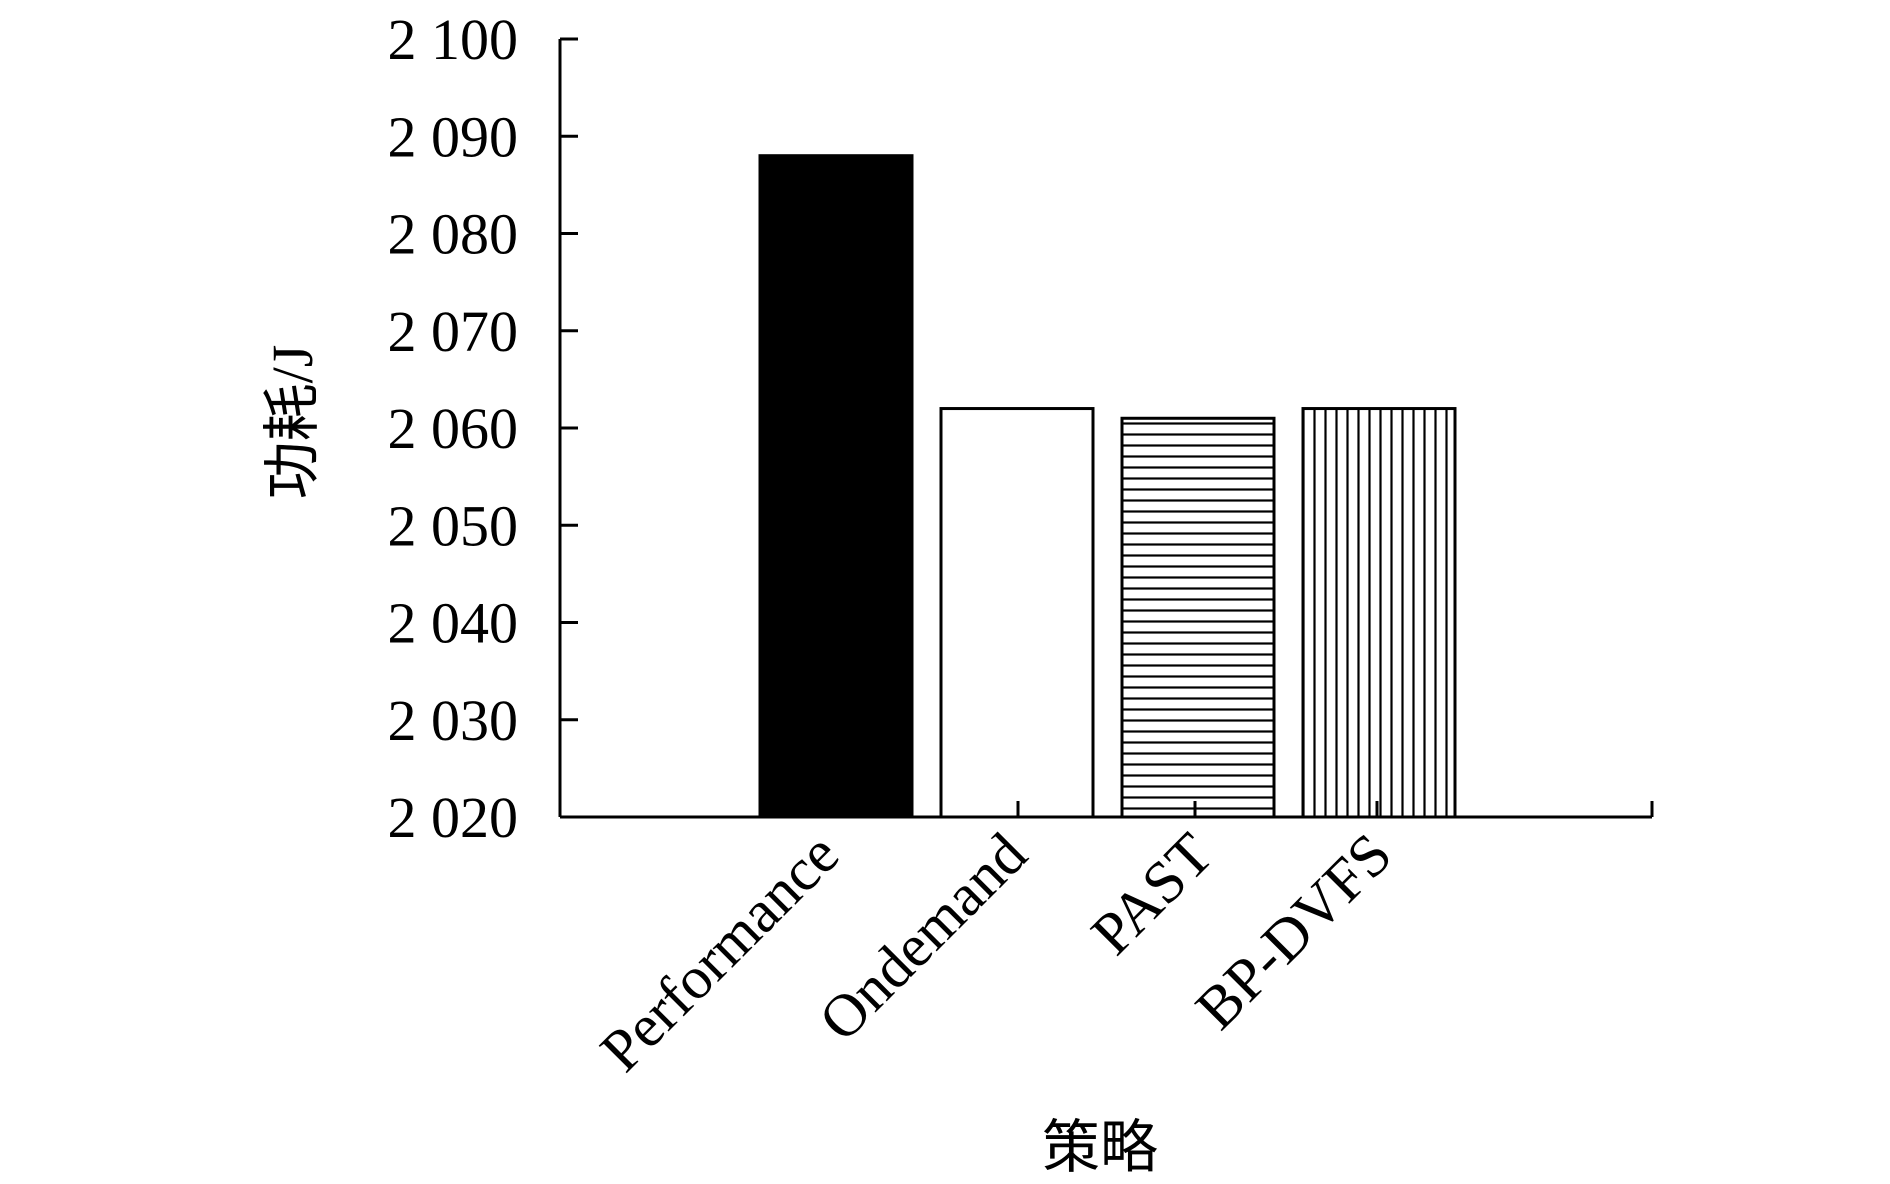 The width and height of the screenshot is (1890, 1184). What do you see at coordinates (453, 331) in the screenshot?
I see `y-tick-label: 2 070` at bounding box center [453, 331].